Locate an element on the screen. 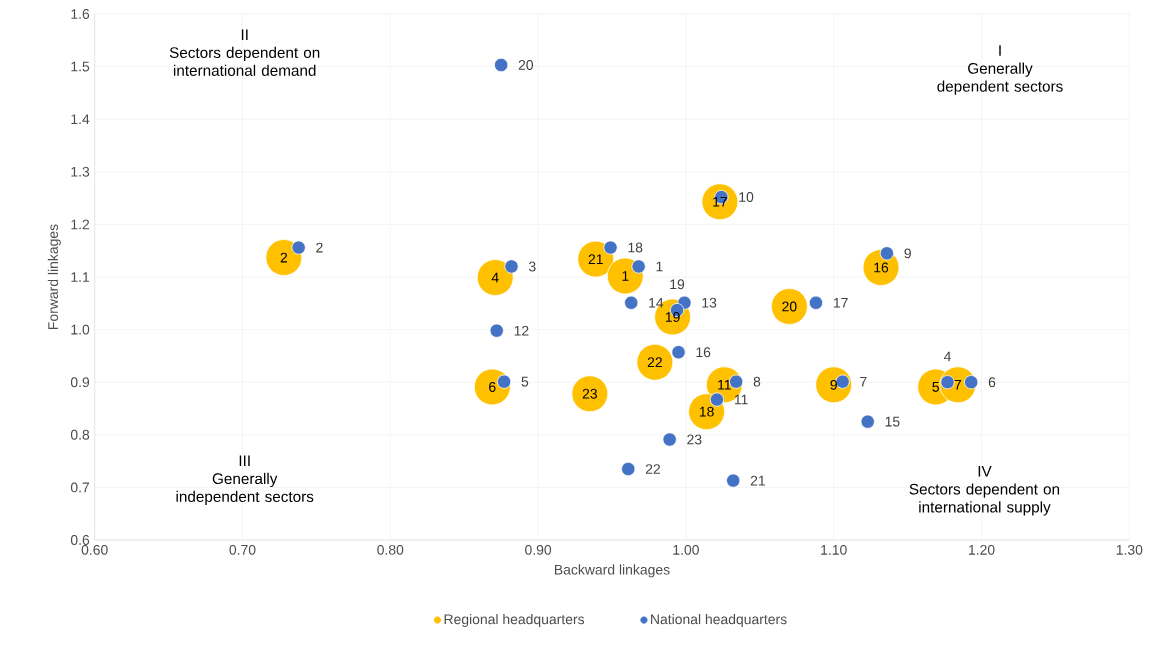  annotation: Generally independent sectors is located at coordinates (245, 489).